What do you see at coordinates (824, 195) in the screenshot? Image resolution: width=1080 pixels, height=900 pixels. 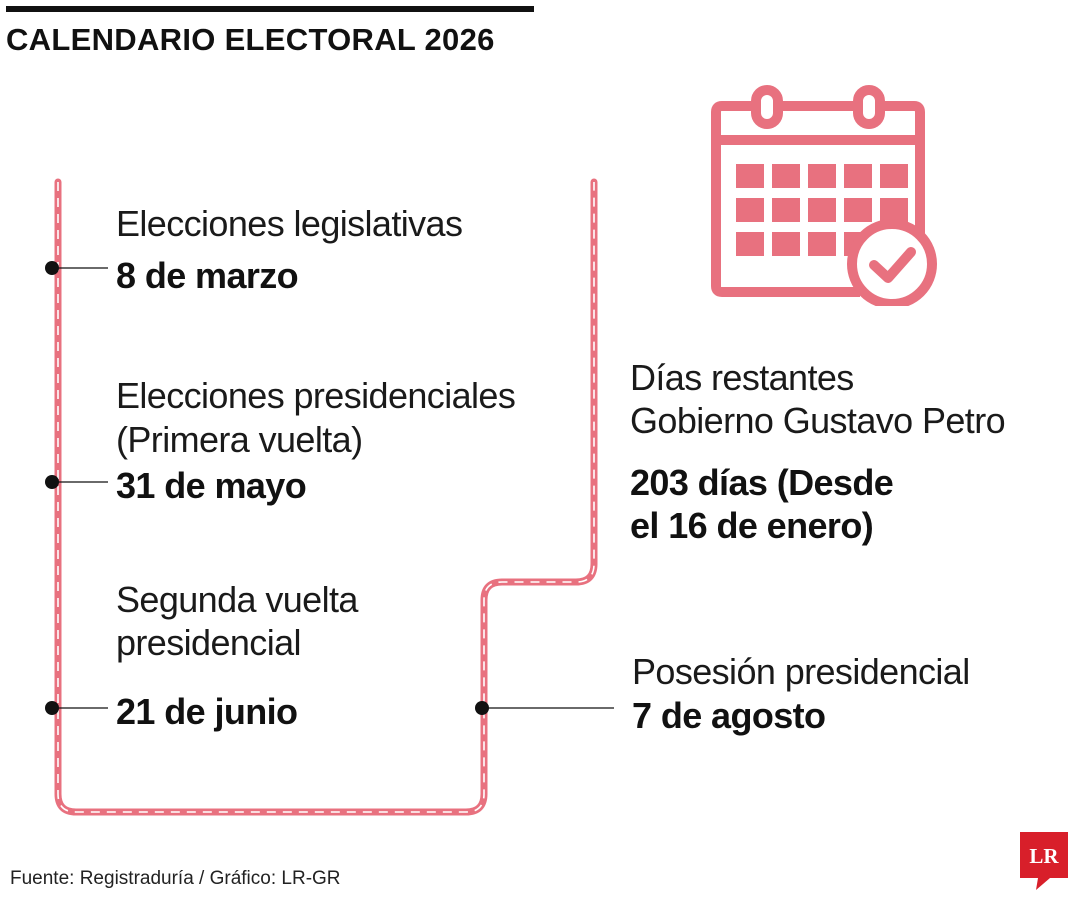 I see `calendar-check-icon` at bounding box center [824, 195].